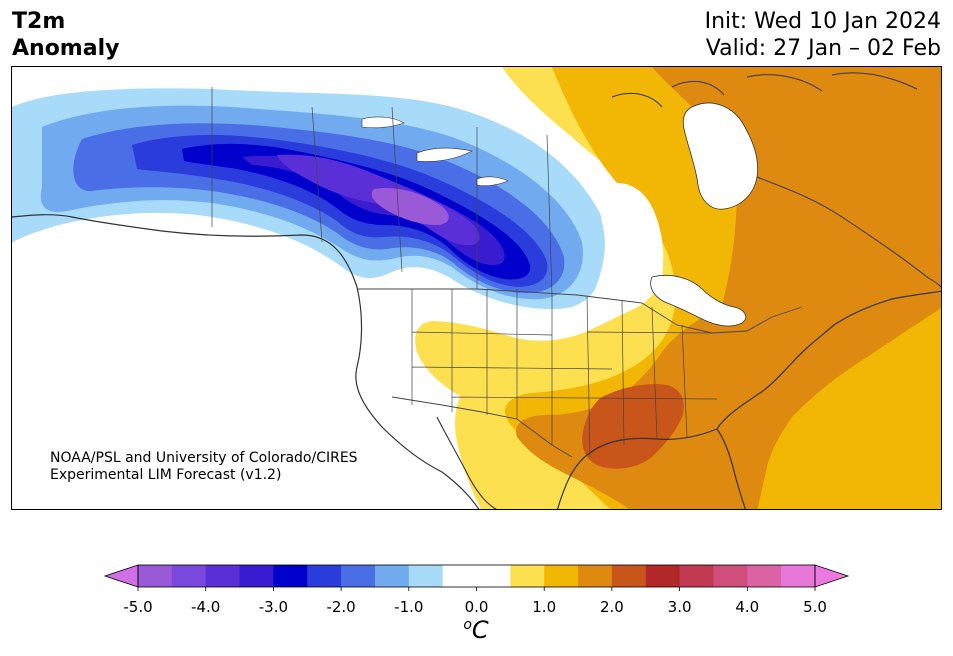 The width and height of the screenshot is (953, 656). Describe the element at coordinates (544, 607) in the screenshot. I see `colorbar-tick-label: 1.0` at that location.